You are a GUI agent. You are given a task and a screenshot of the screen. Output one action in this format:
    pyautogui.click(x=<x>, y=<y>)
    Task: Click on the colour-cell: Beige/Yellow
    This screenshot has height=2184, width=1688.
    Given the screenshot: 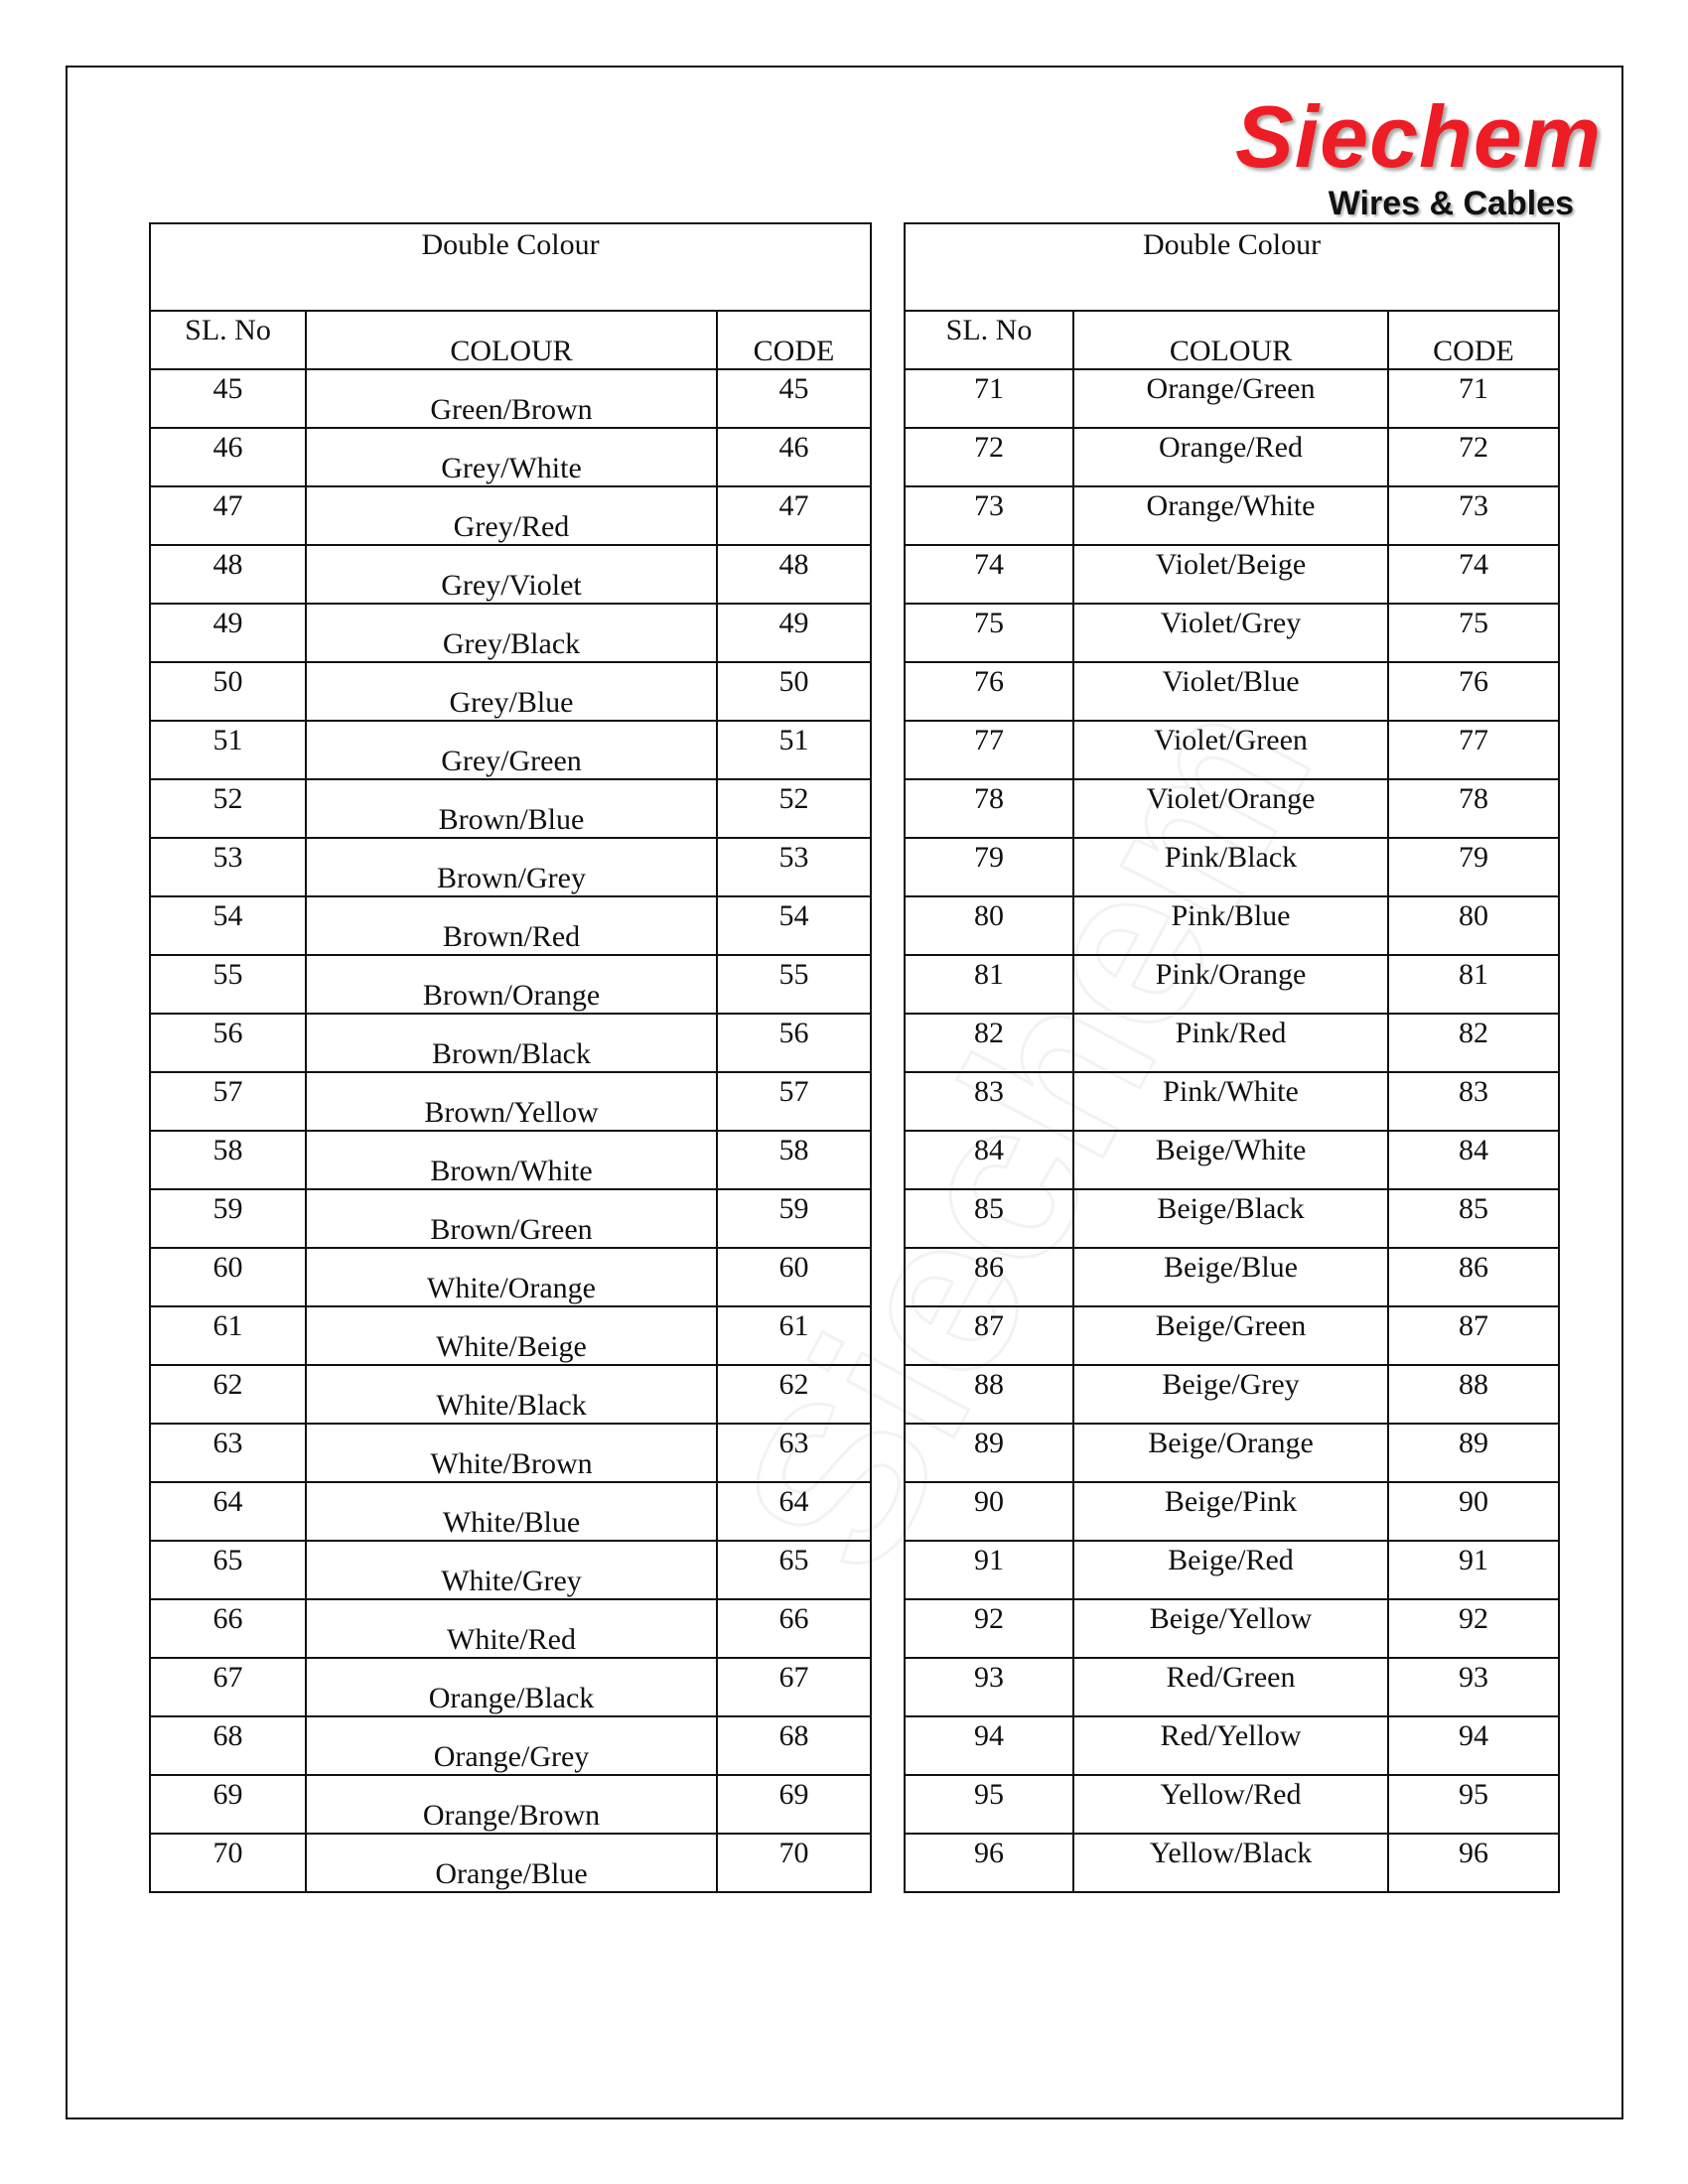 What is the action you would take?
    pyautogui.click(x=1230, y=1628)
    